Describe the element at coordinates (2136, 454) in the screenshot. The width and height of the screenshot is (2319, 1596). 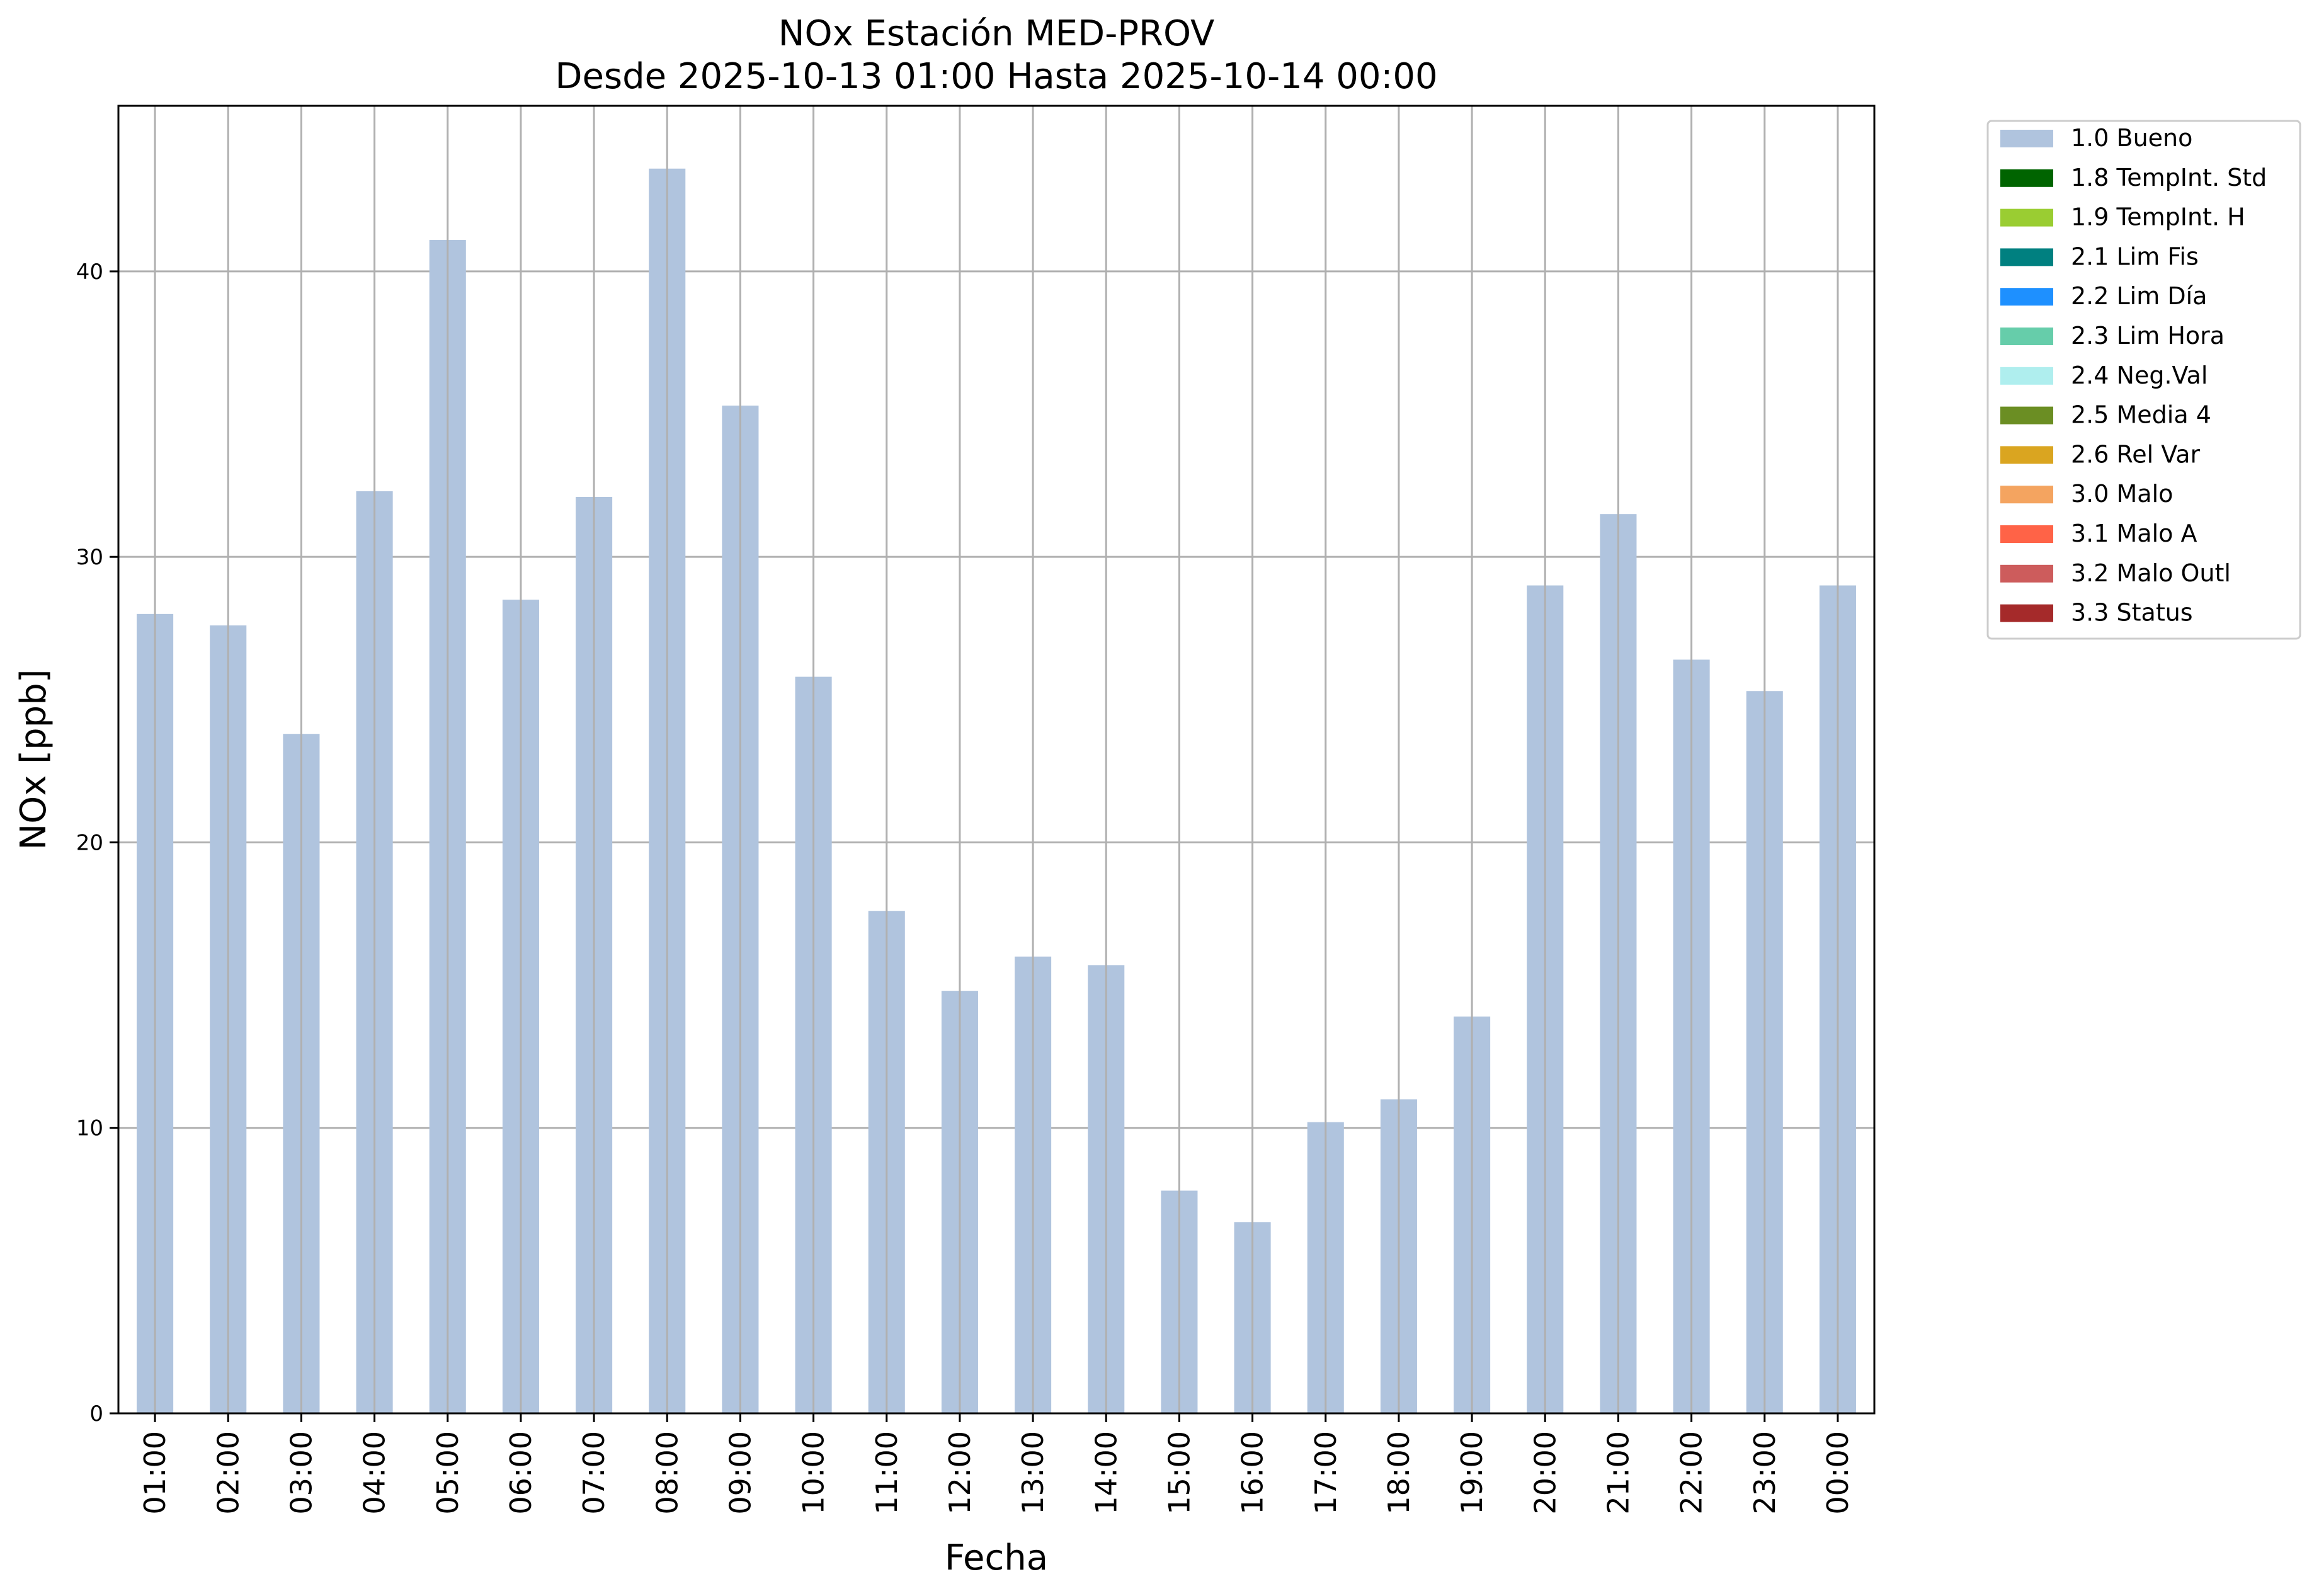
I see `legend-label: 2.6 Rel Var` at that location.